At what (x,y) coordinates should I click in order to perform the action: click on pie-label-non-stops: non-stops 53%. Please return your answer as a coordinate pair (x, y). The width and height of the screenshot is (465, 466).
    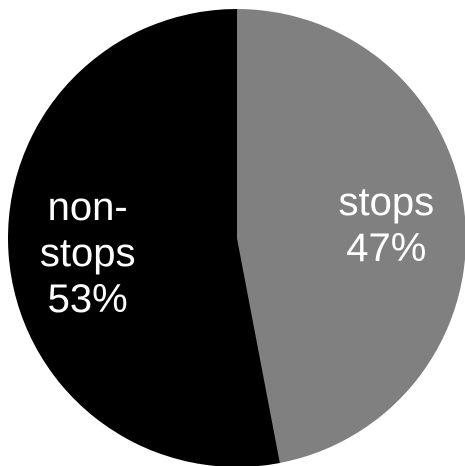
    Looking at the image, I should click on (88, 253).